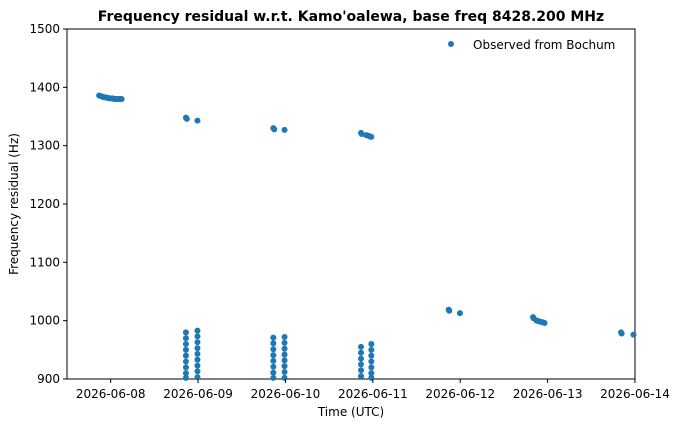 The width and height of the screenshot is (680, 427). Describe the element at coordinates (44, 146) in the screenshot. I see `y-tick-label: 1300` at that location.